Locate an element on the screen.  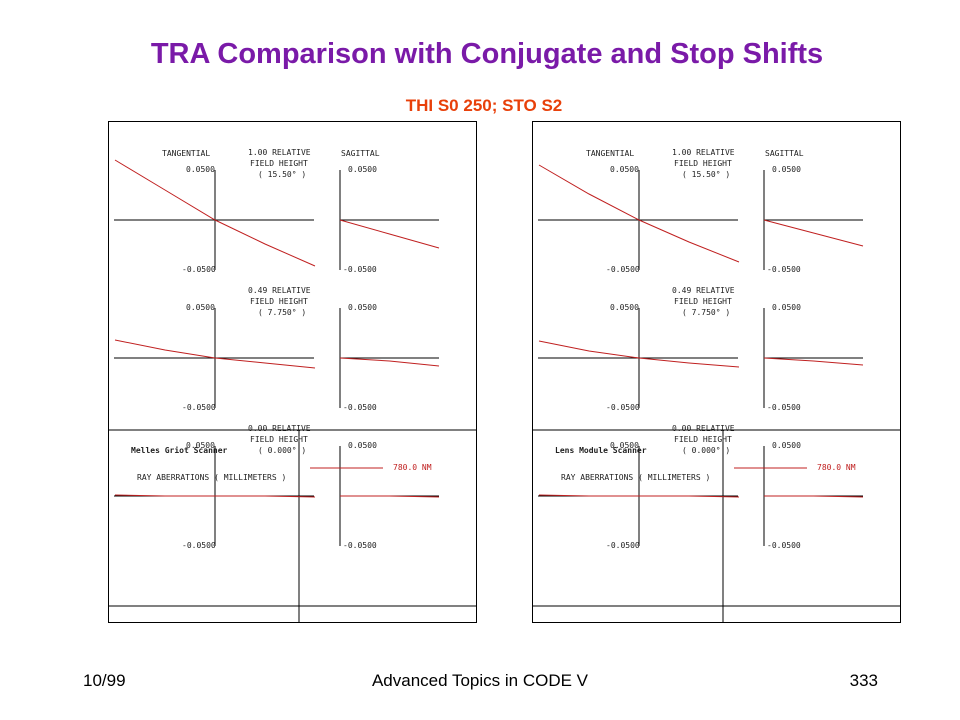
footer-date: 10/99 is located at coordinates (104, 680).